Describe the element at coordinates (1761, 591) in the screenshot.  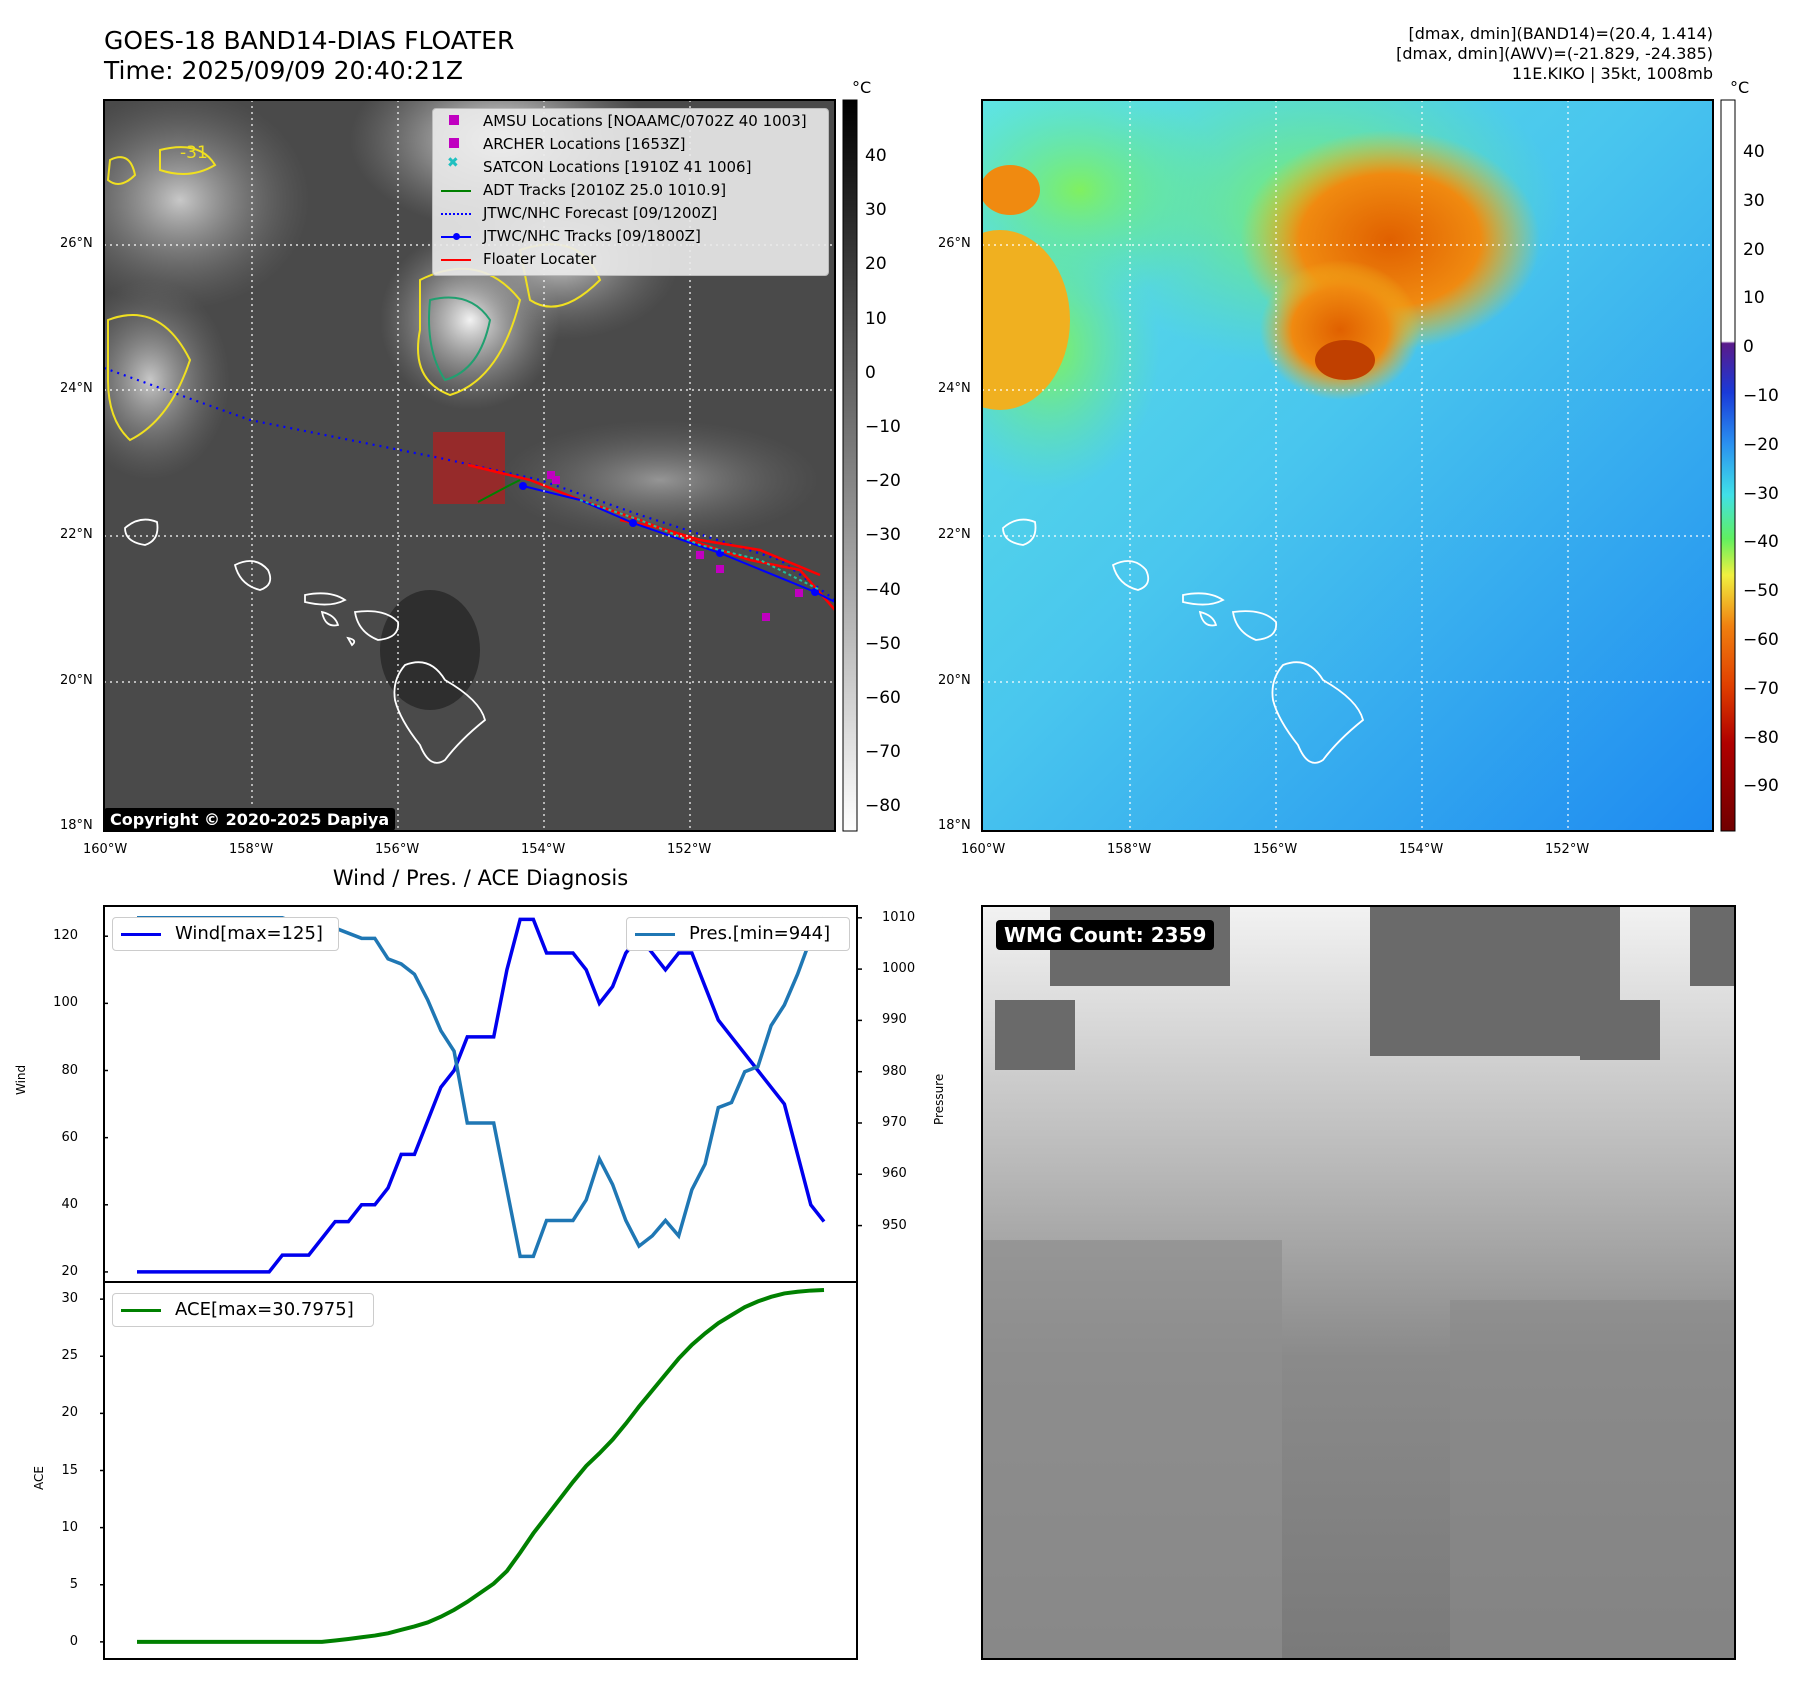
I see `wv-colorbar-tick-9: −50` at that location.